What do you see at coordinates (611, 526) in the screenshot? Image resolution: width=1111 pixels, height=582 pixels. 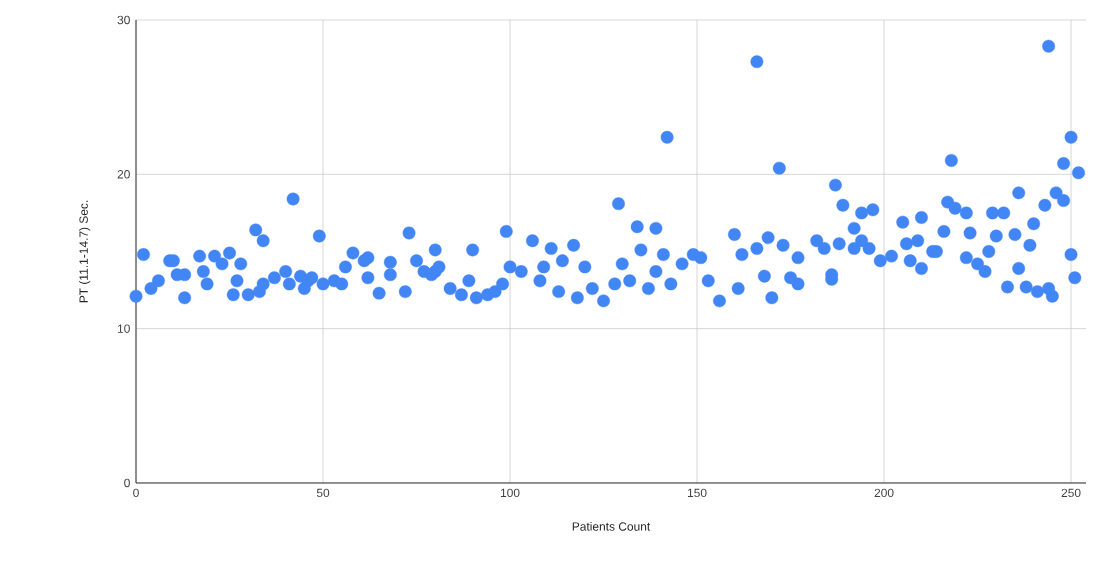 I see `x-axis-title: Patients Count` at bounding box center [611, 526].